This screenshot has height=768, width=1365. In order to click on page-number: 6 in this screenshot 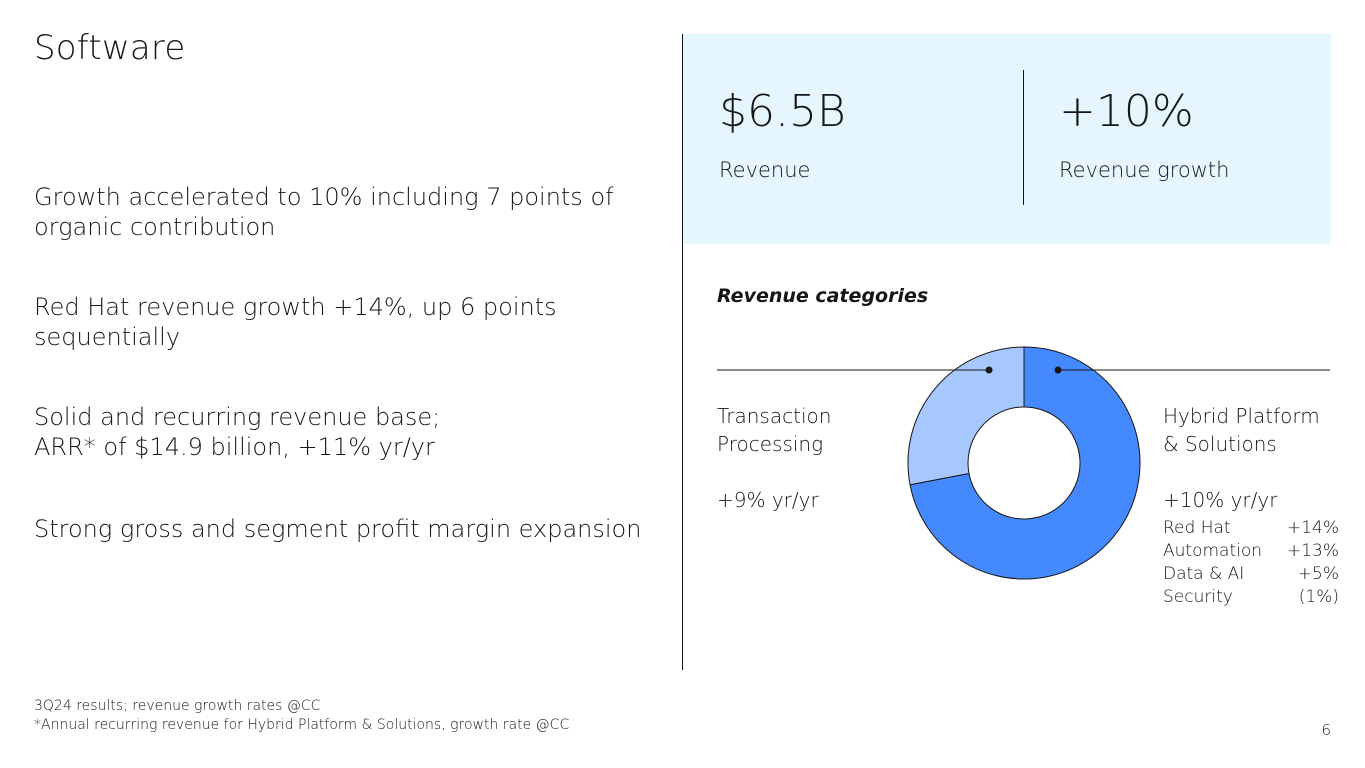, I will do `click(1326, 730)`.